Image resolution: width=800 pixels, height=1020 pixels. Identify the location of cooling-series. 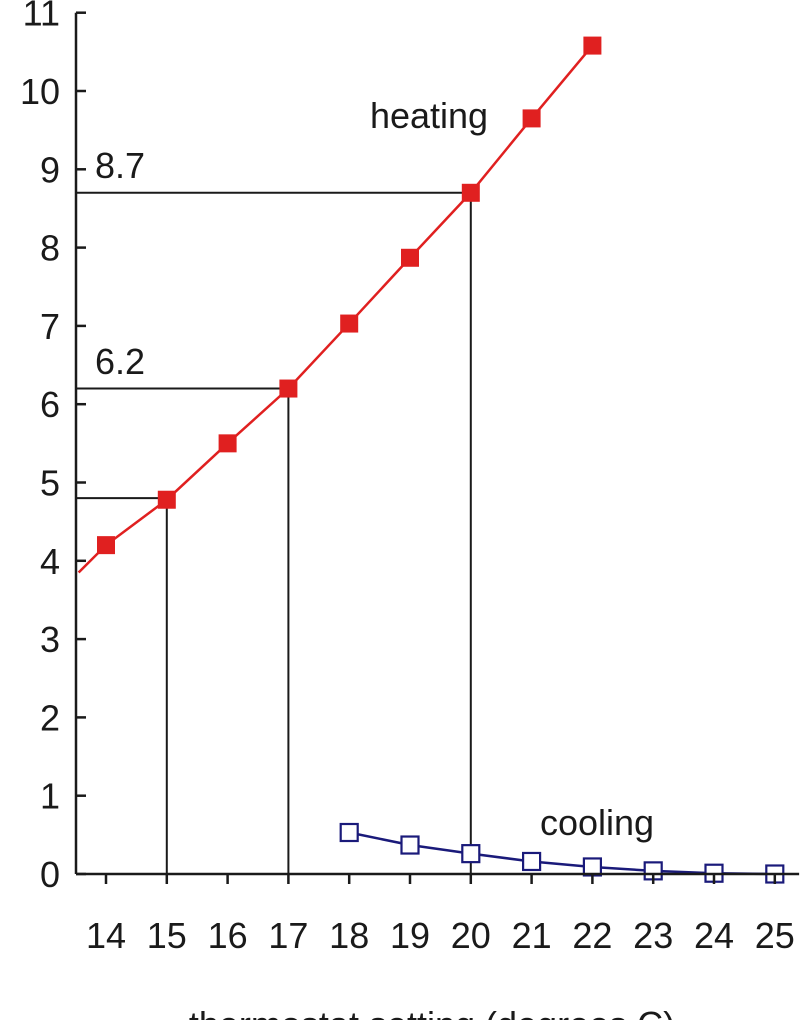
(562, 853).